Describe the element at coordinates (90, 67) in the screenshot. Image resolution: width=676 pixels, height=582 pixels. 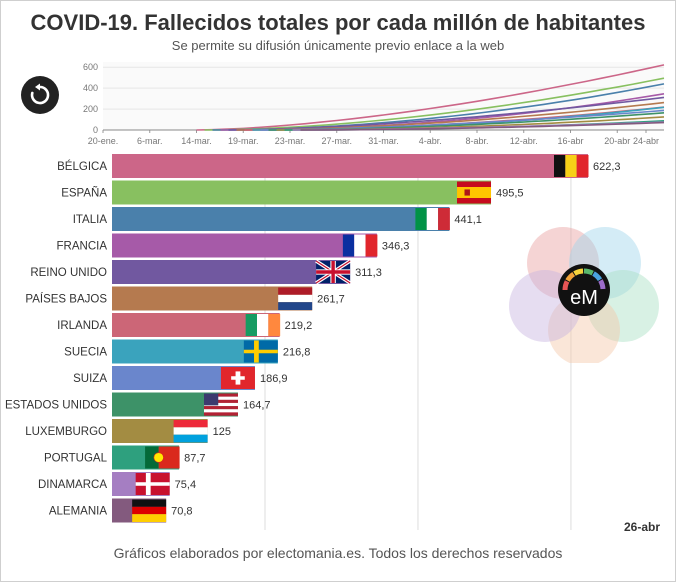
I see `sparkline-y-tick: 600` at that location.